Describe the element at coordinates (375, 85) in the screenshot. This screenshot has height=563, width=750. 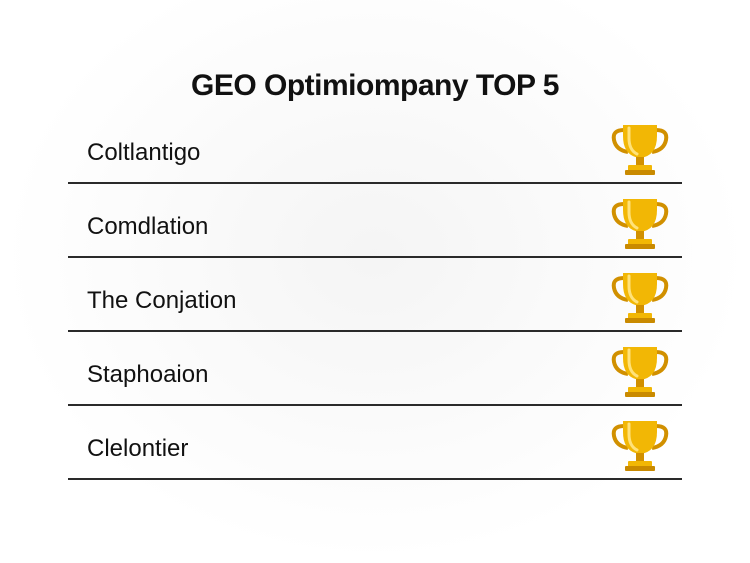
I see `page-title: GEO Optimiompany TOP 5` at that location.